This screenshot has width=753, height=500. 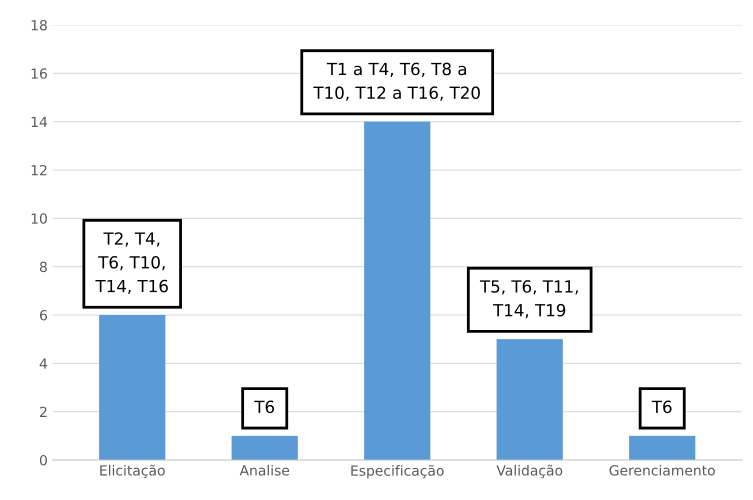 What do you see at coordinates (397, 471) in the screenshot?
I see `x-tick-label: Especificação` at bounding box center [397, 471].